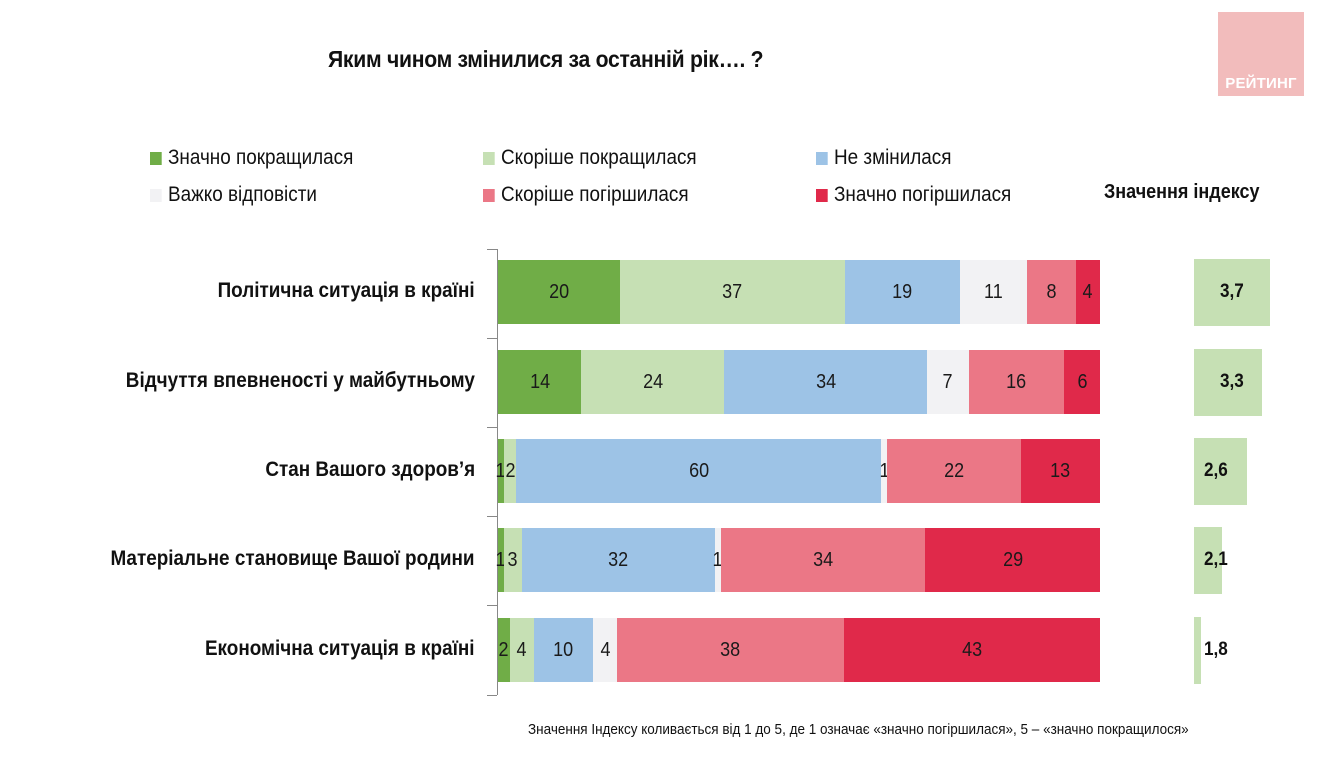 The image size is (1327, 775). What do you see at coordinates (242, 194) in the screenshot?
I see `legend-label: Важко відповісти` at bounding box center [242, 194].